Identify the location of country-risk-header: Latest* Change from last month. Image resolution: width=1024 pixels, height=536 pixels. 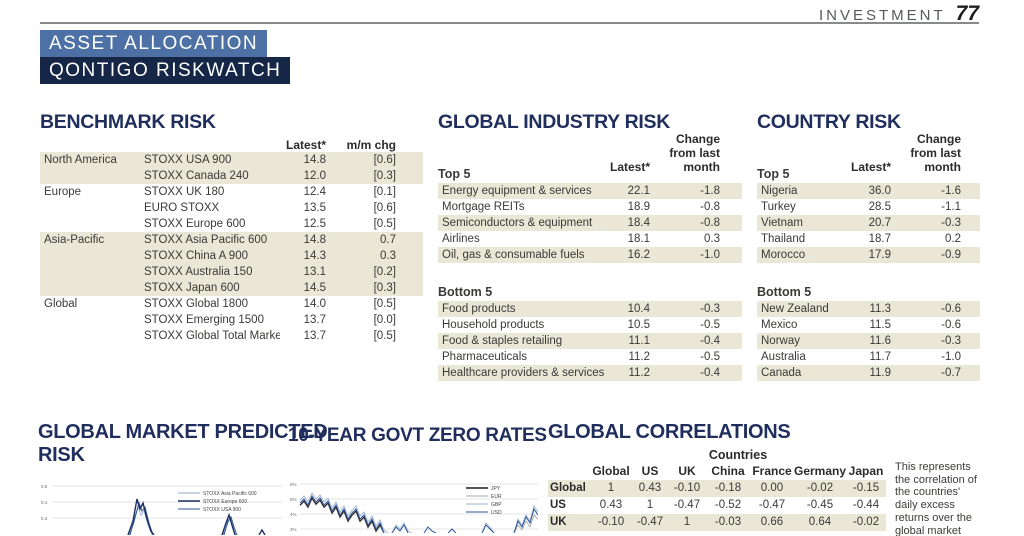
(868, 153).